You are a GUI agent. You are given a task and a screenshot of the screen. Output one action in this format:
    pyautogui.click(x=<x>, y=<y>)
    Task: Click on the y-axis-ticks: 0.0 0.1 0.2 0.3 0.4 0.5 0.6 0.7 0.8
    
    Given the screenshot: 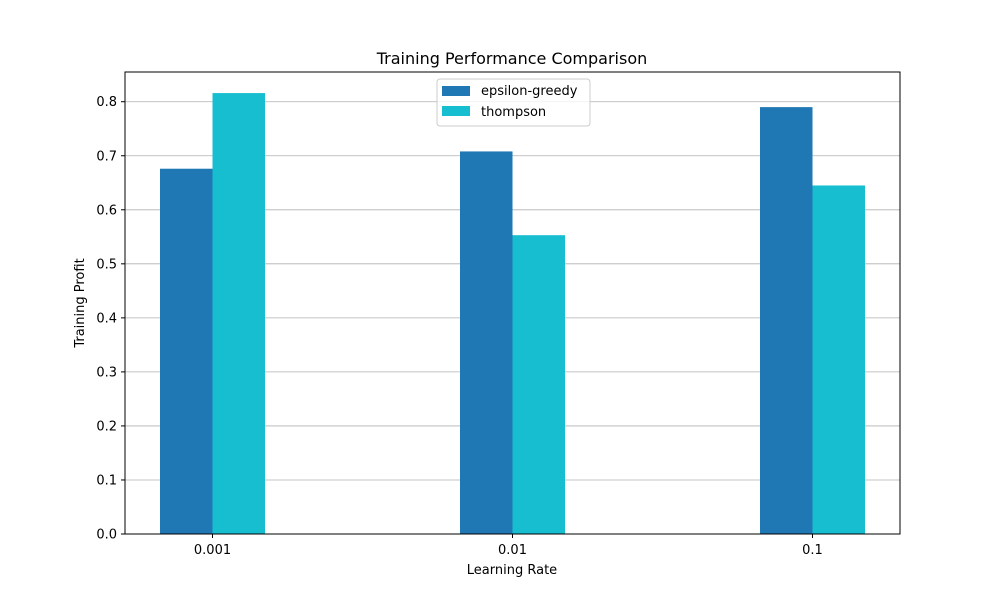 What is the action you would take?
    pyautogui.click(x=110, y=319)
    